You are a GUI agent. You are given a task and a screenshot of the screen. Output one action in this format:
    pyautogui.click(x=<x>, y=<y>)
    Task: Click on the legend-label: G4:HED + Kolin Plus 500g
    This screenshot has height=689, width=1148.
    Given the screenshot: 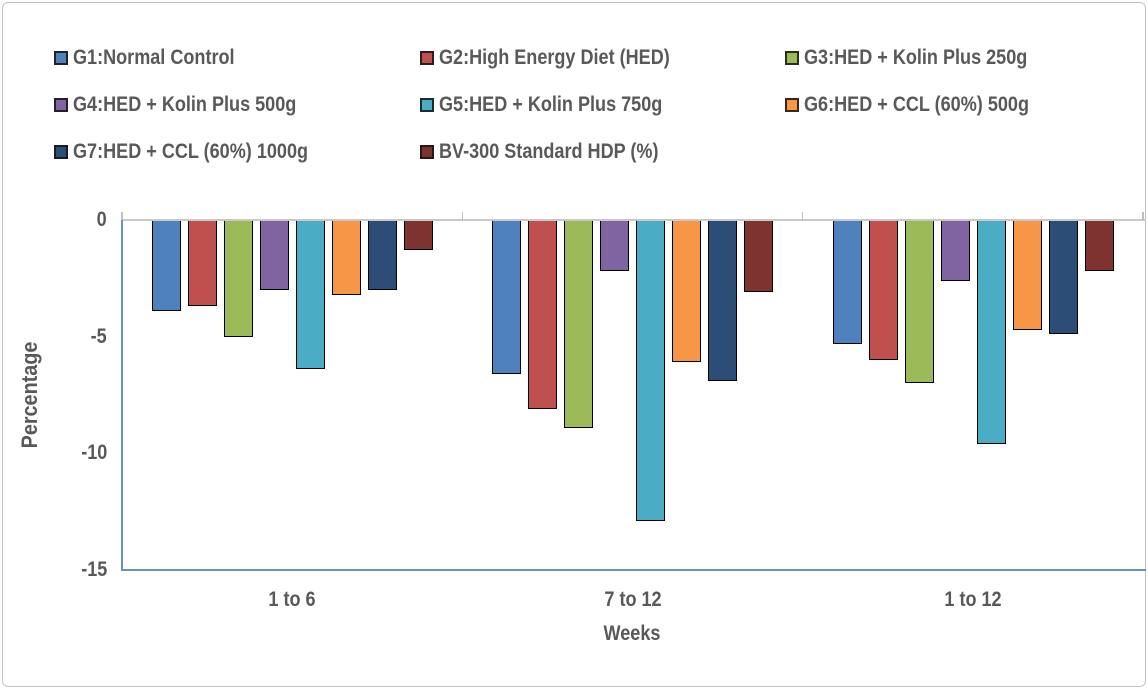 What is the action you would take?
    pyautogui.click(x=185, y=104)
    